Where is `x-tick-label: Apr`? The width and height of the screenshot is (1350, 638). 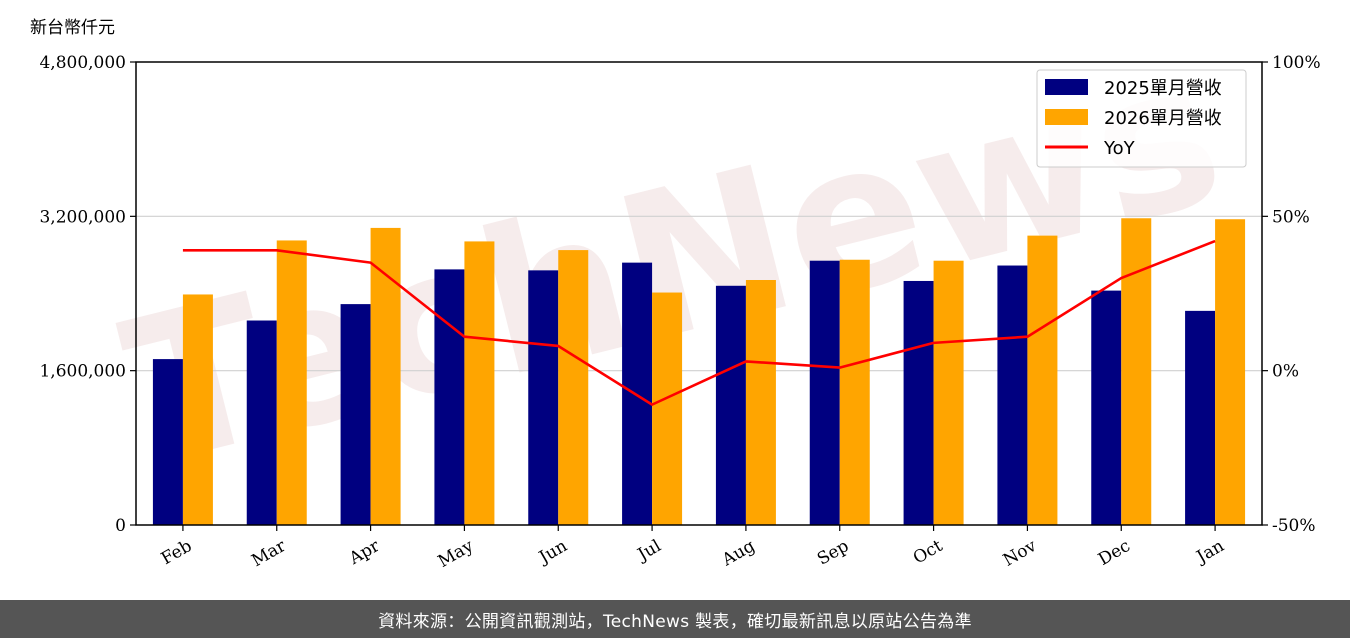 x-tick-label: Apr is located at coordinates (364, 553).